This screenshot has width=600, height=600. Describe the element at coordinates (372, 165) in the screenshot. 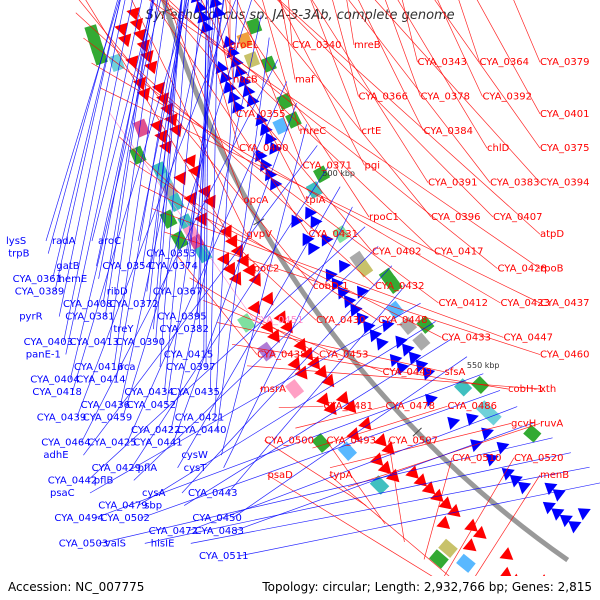

I see `forward-gene-label: pgi` at that location.